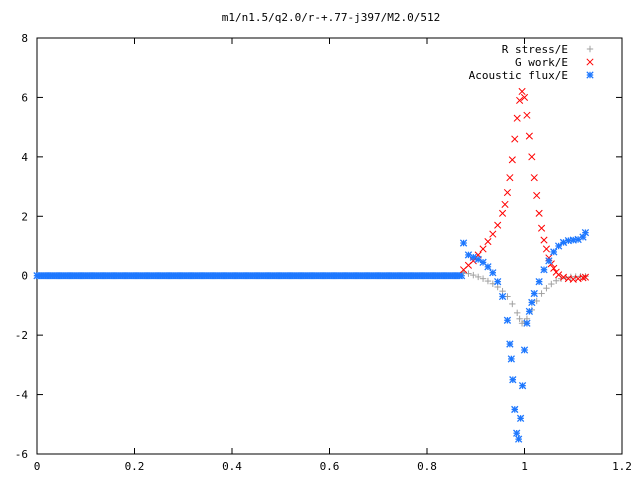 The image size is (640, 480). I want to click on legend-label-acoustic-flux-e: Acoustic flux/E, so click(518, 75).